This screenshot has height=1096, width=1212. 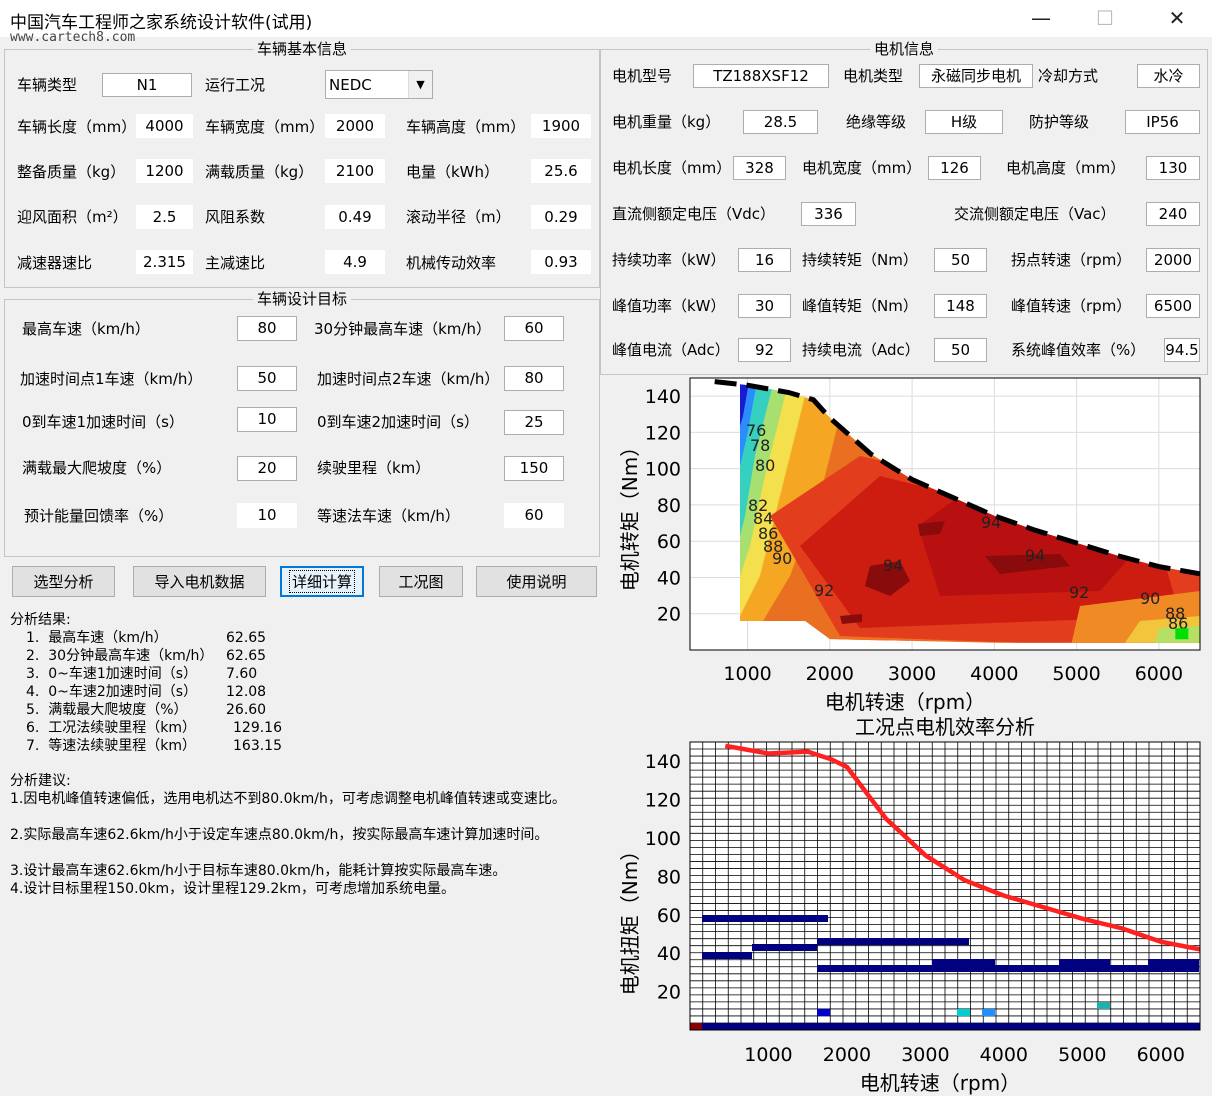 What do you see at coordinates (756, 430) in the screenshot?
I see `contour-label: 76` at bounding box center [756, 430].